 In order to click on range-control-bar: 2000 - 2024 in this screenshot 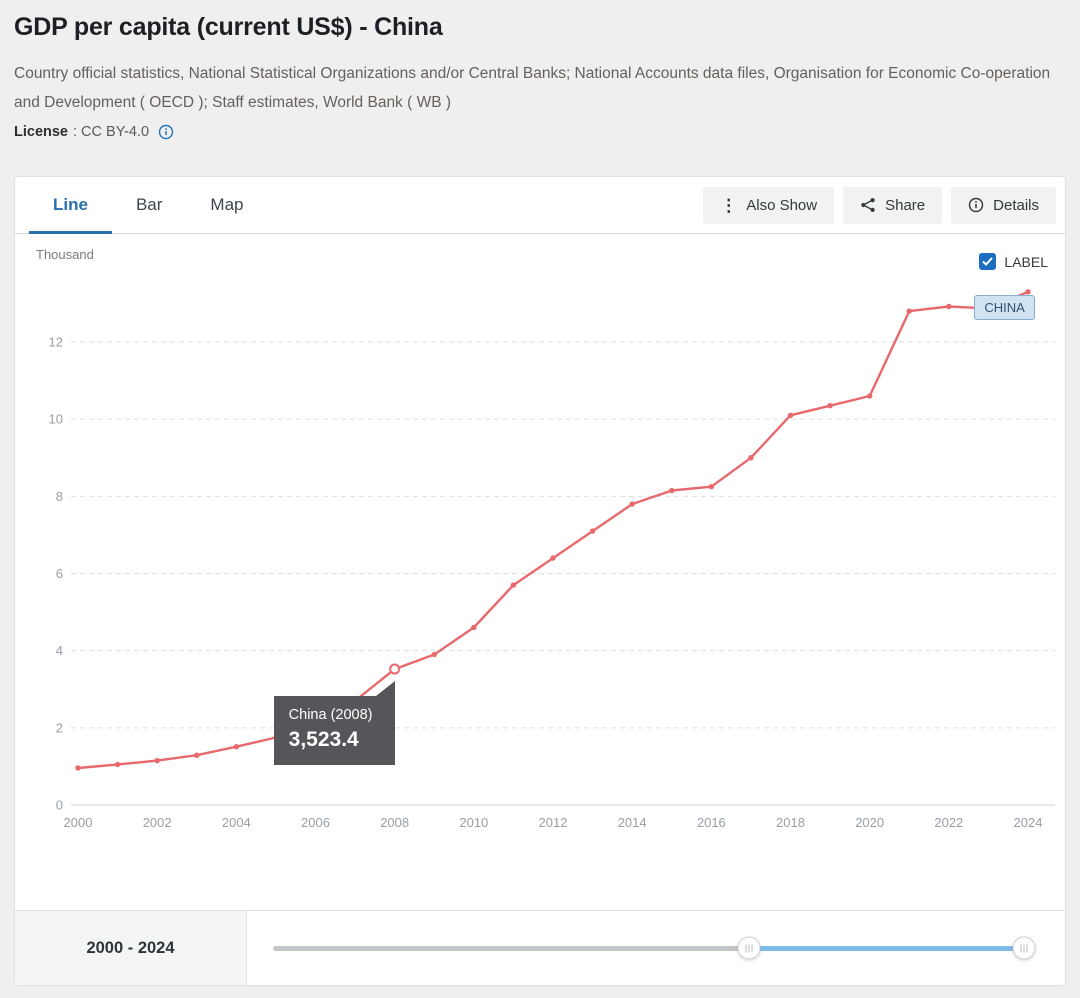, I will do `click(540, 947)`.